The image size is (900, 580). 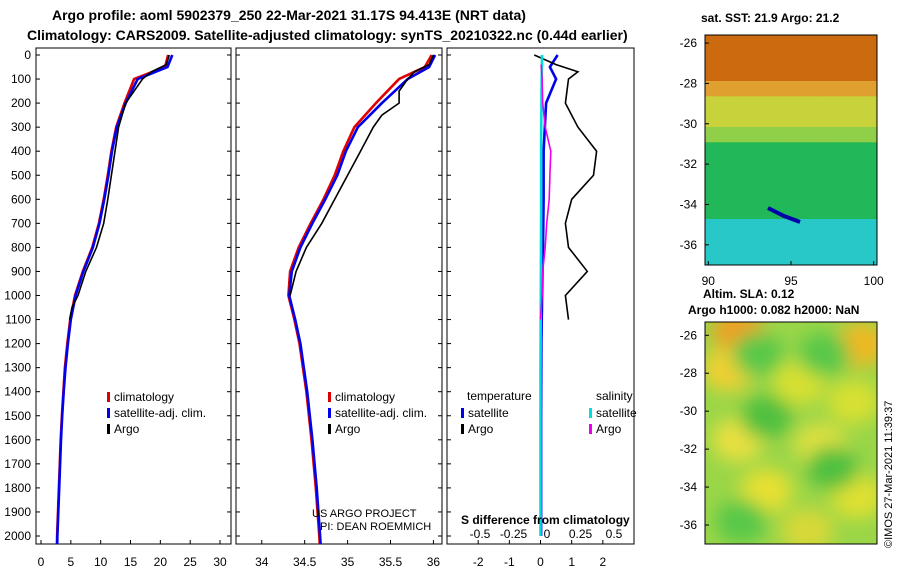 I want to click on imos-watermark: ©IMOS 27-Mar-2021 11:39:37, so click(x=889, y=474).